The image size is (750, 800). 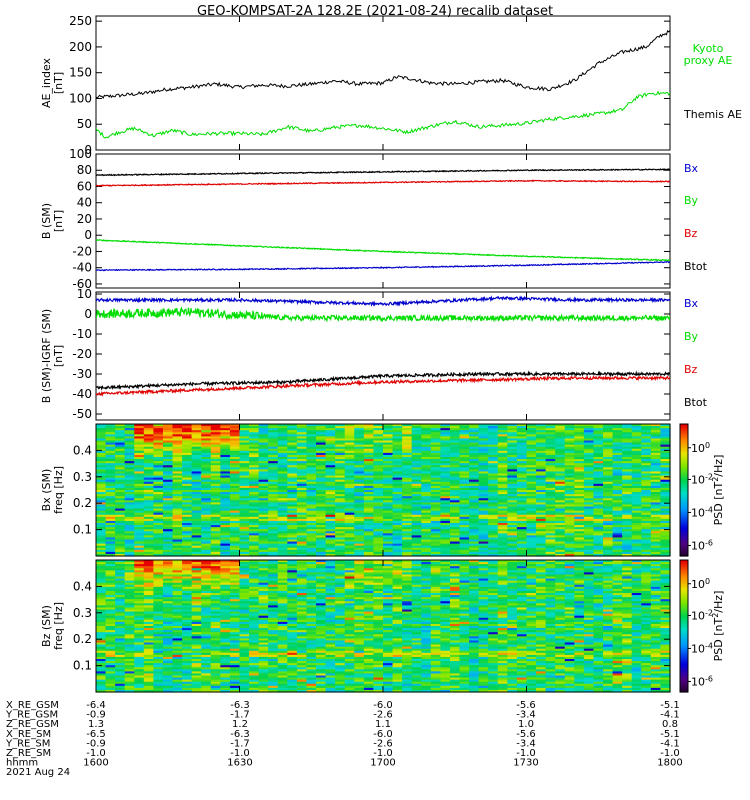 I want to click on ytick-label: 0.1, so click(x=82, y=530).